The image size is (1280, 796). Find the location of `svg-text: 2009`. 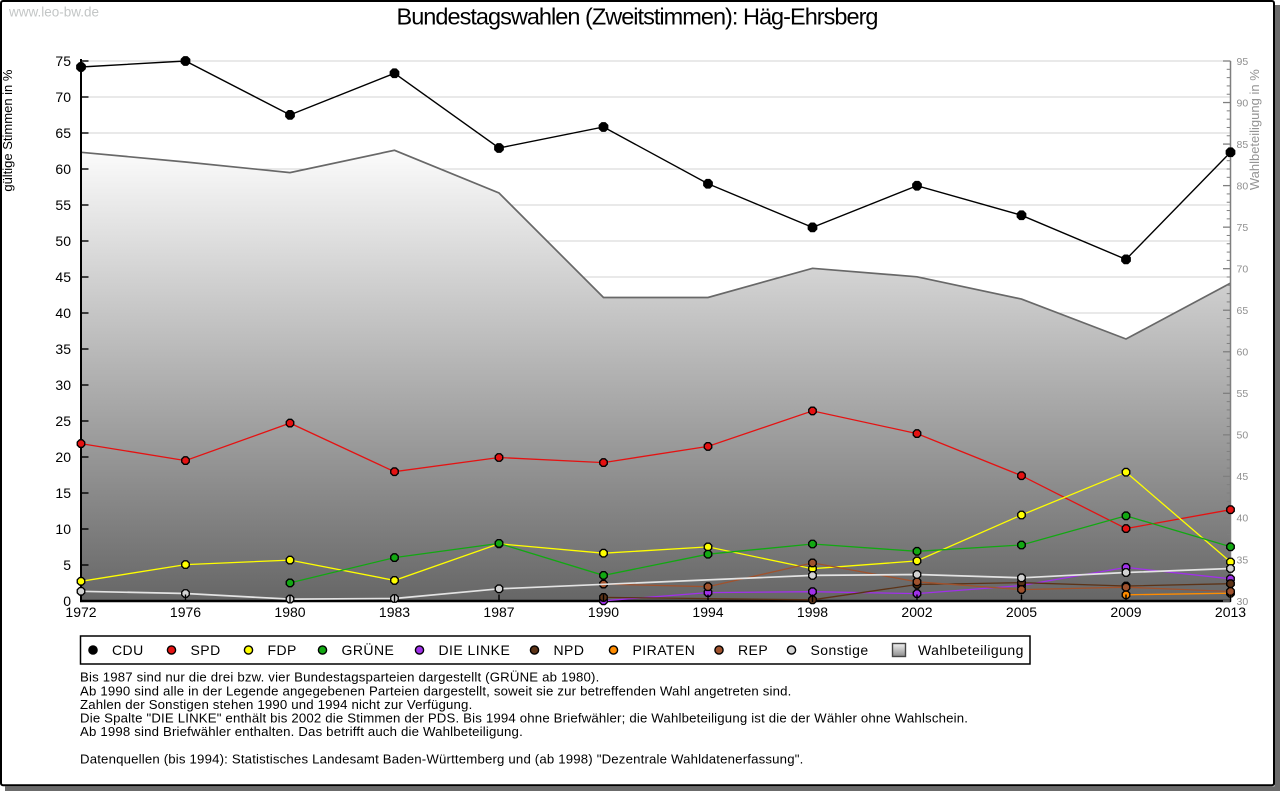

svg-text: 2009 is located at coordinates (1125, 612).